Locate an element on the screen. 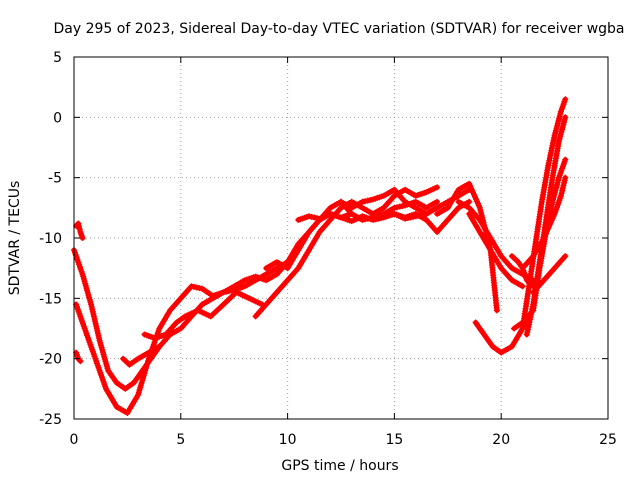 The height and width of the screenshot is (480, 640). y-axis-label: SDTVAR / TECUs is located at coordinates (15, 238).